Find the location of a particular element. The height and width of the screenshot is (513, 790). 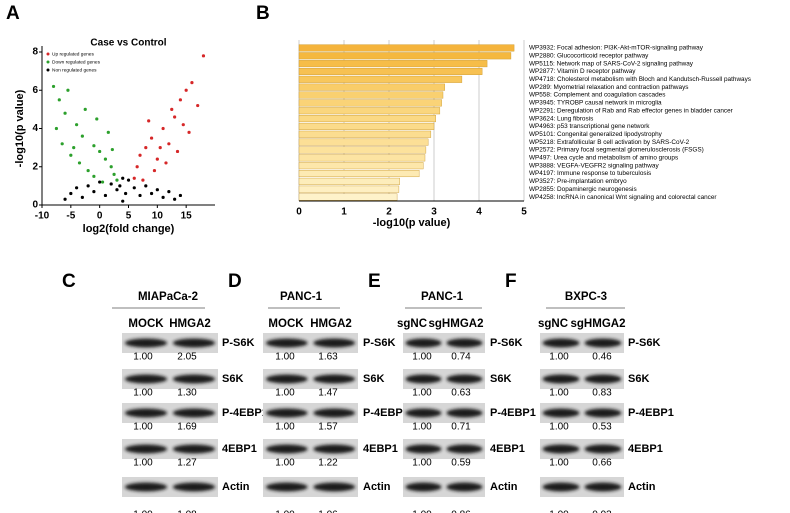

panel-letter: E is located at coordinates (374, 281).